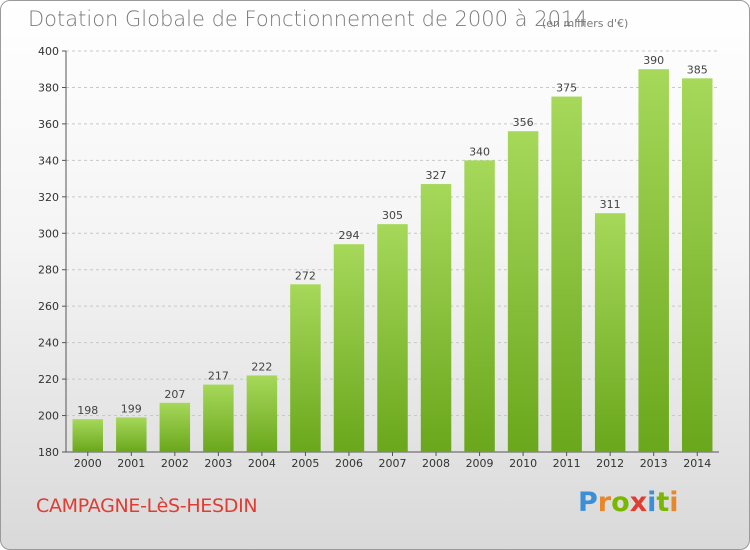 This screenshot has height=550, width=750. What do you see at coordinates (131, 463) in the screenshot?
I see `x-tick-label: 2001` at bounding box center [131, 463].